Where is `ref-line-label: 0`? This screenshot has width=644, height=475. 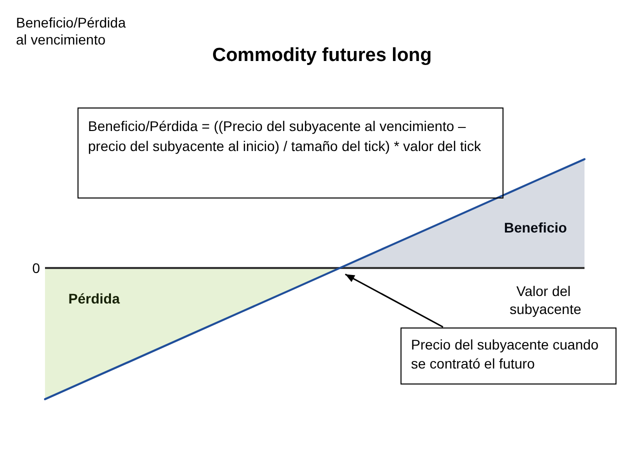
ref-line-label: 0 is located at coordinates (36, 268).